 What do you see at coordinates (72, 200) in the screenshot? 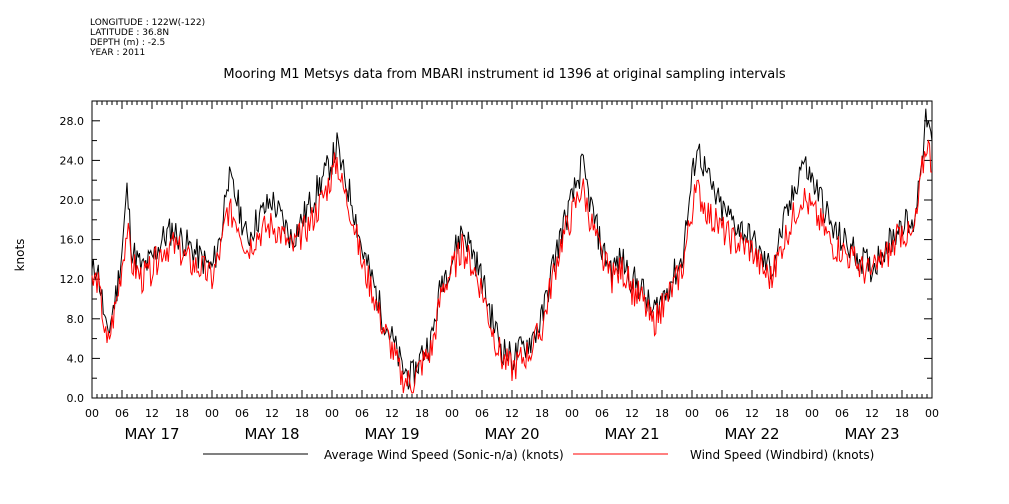
I see `y-tick-label: 20.0` at bounding box center [72, 200].